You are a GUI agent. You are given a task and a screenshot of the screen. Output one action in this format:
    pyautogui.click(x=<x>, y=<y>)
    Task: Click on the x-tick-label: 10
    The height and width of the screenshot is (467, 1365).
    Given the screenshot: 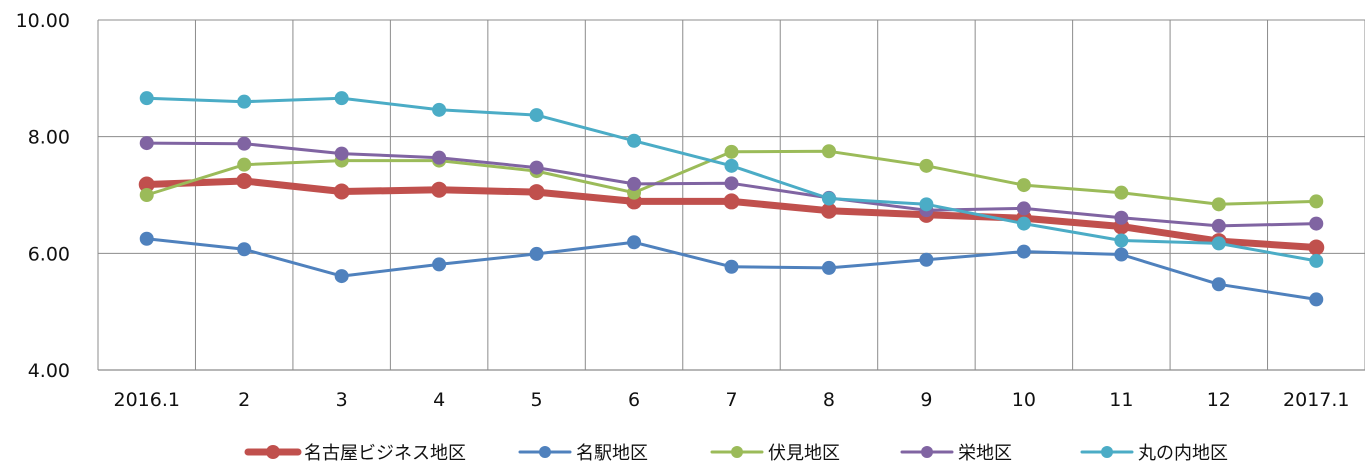 What is the action you would take?
    pyautogui.click(x=1024, y=400)
    